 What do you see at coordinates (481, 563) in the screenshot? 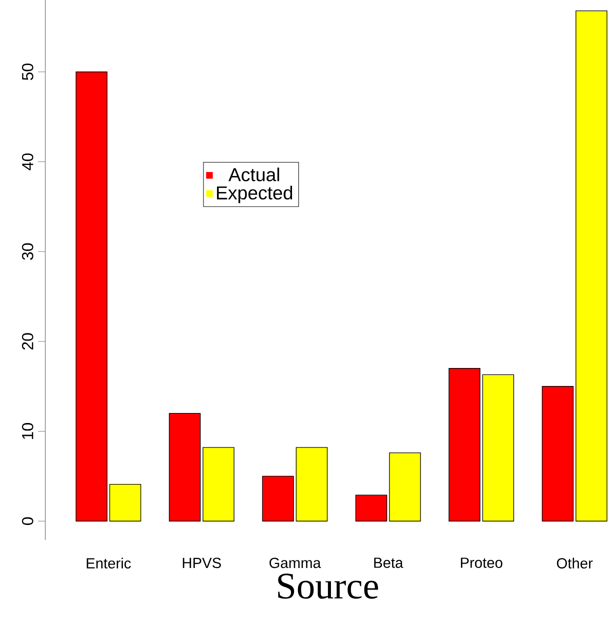
I see `x-tick-label: Proteo` at bounding box center [481, 563].